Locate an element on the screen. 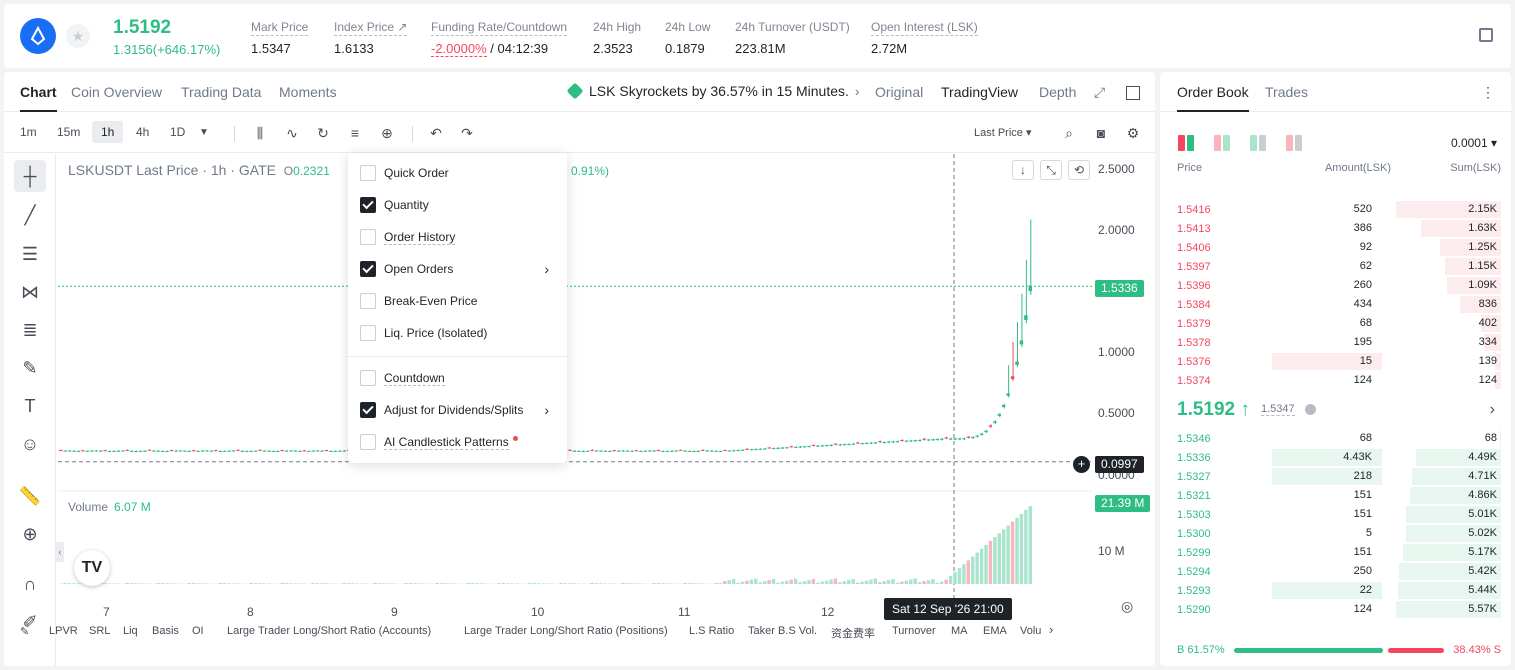  emoji-icon: ☺ is located at coordinates (30, 443).